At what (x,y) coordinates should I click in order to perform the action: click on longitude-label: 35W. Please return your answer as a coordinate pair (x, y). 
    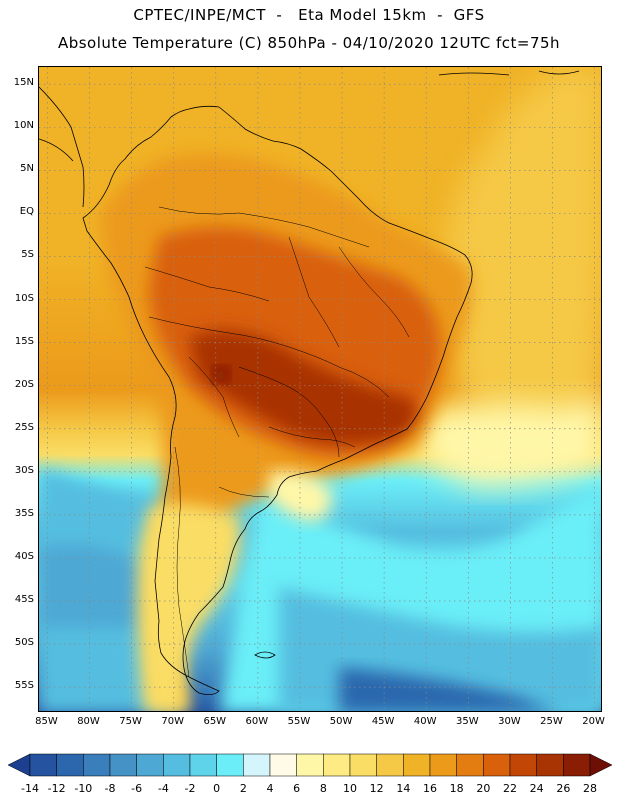
    Looking at the image, I should click on (467, 721).